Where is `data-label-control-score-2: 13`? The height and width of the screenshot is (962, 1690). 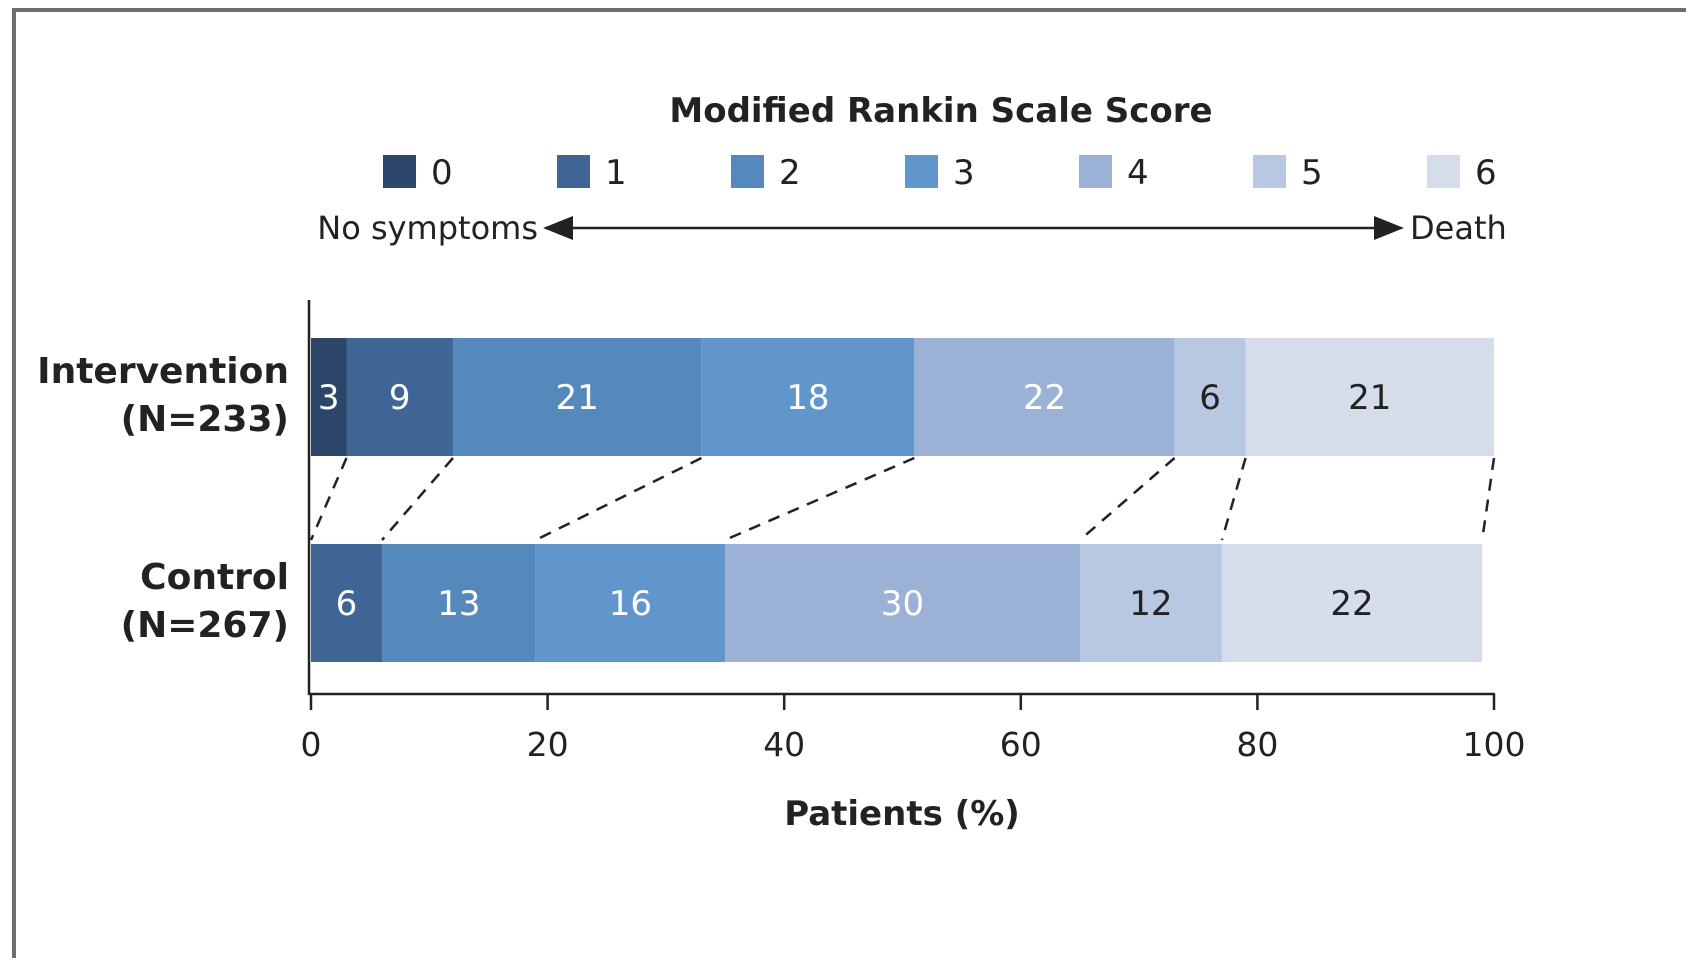 data-label-control-score-2: 13 is located at coordinates (458, 604).